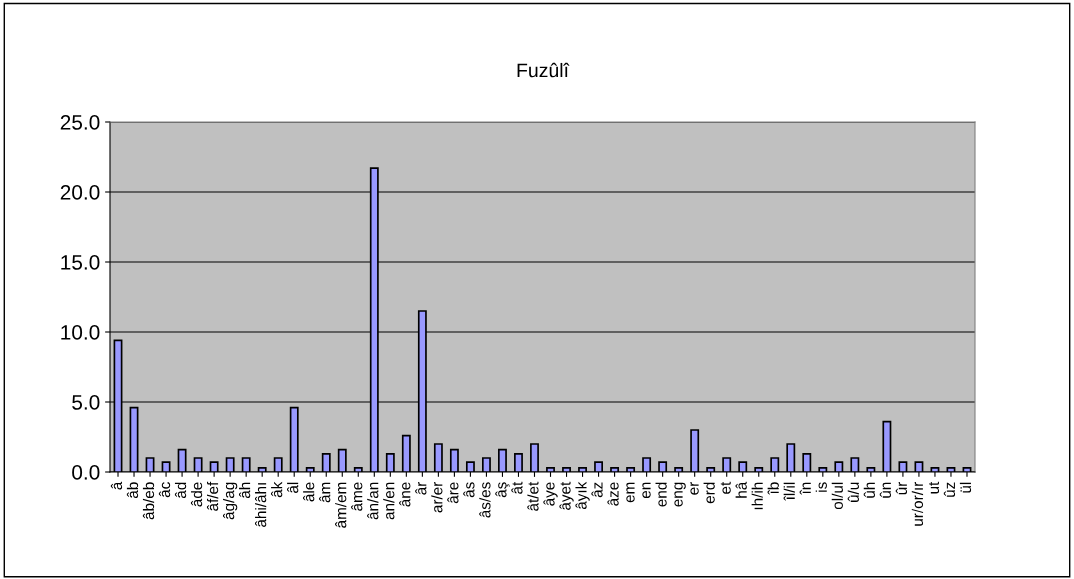 Image resolution: width=1074 pixels, height=579 pixels. I want to click on x-tick-label: âm/em, so click(341, 505).